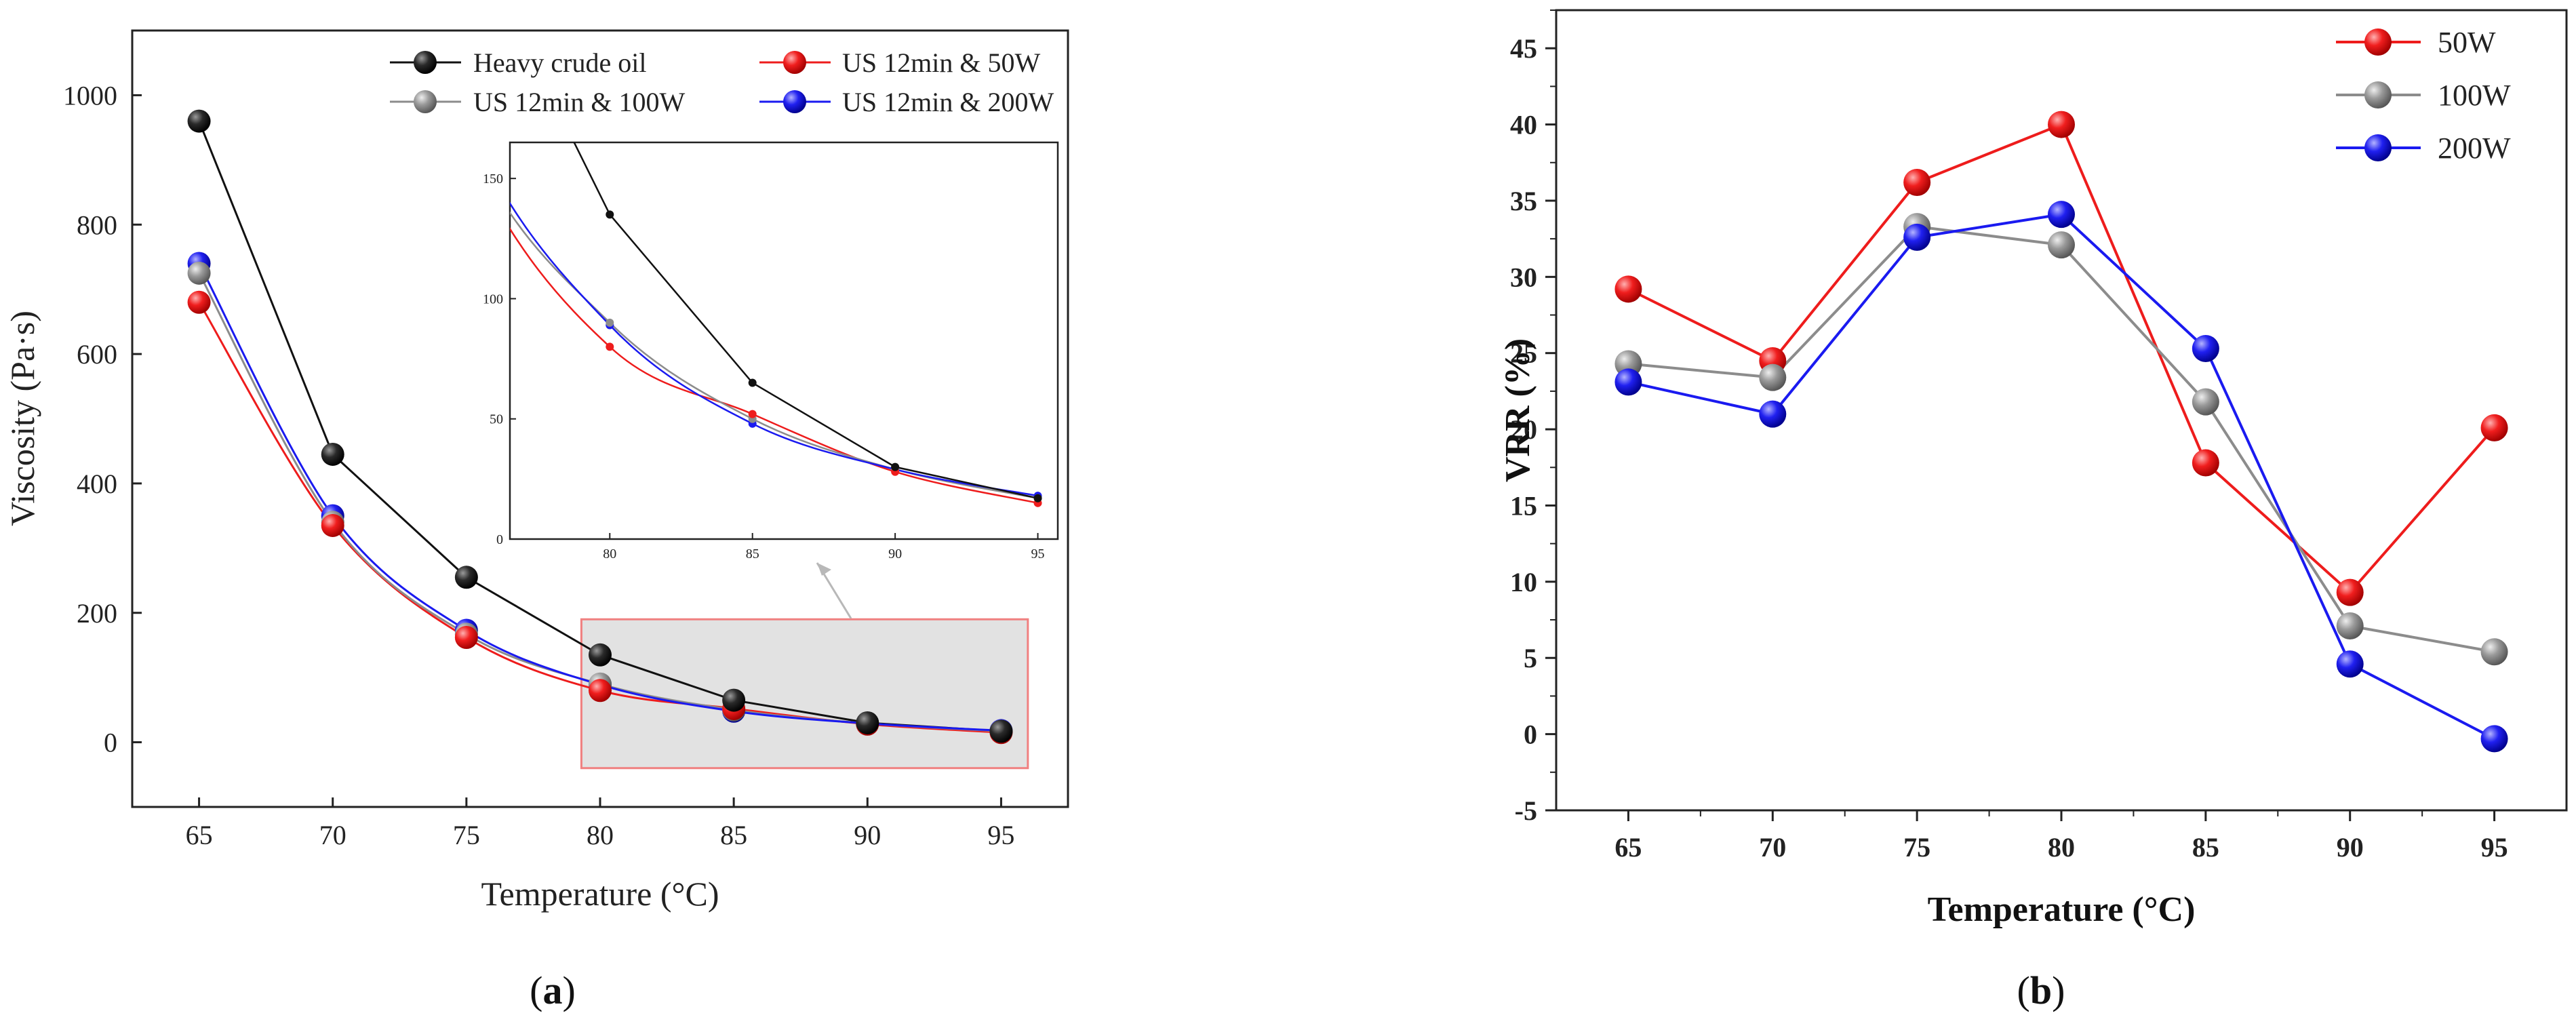 The image size is (2576, 1028). Describe the element at coordinates (493, 300) in the screenshot. I see `inset-y-tick-label: 100` at that location.